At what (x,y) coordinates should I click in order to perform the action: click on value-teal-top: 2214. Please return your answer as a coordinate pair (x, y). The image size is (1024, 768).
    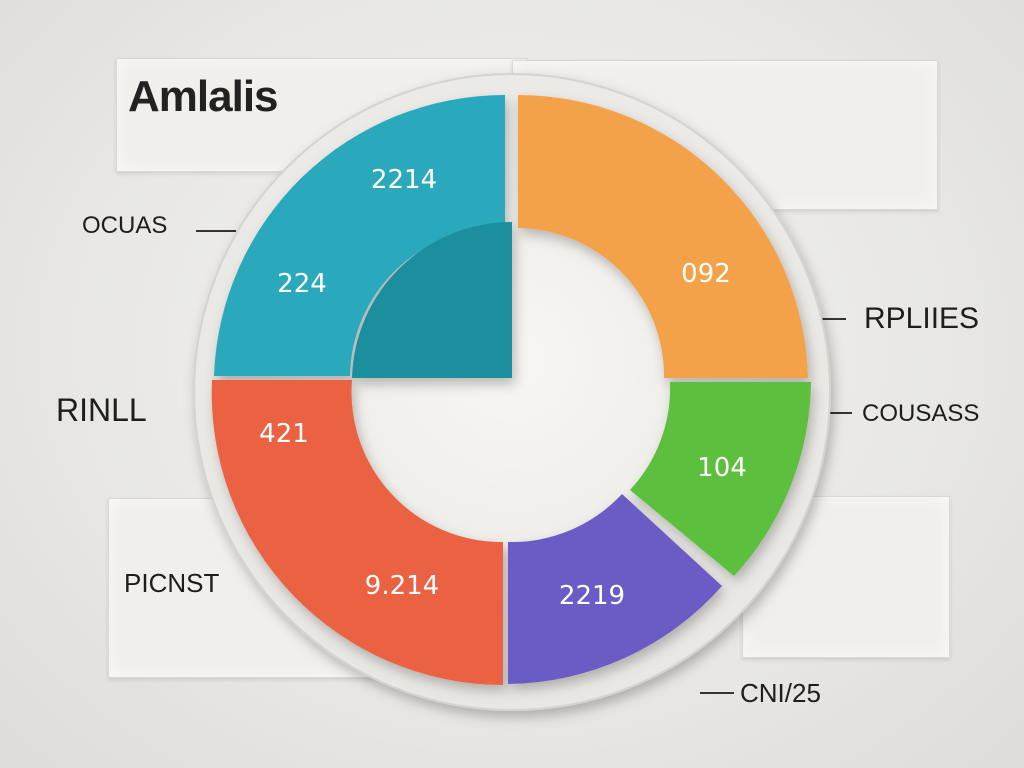
    Looking at the image, I should click on (404, 180).